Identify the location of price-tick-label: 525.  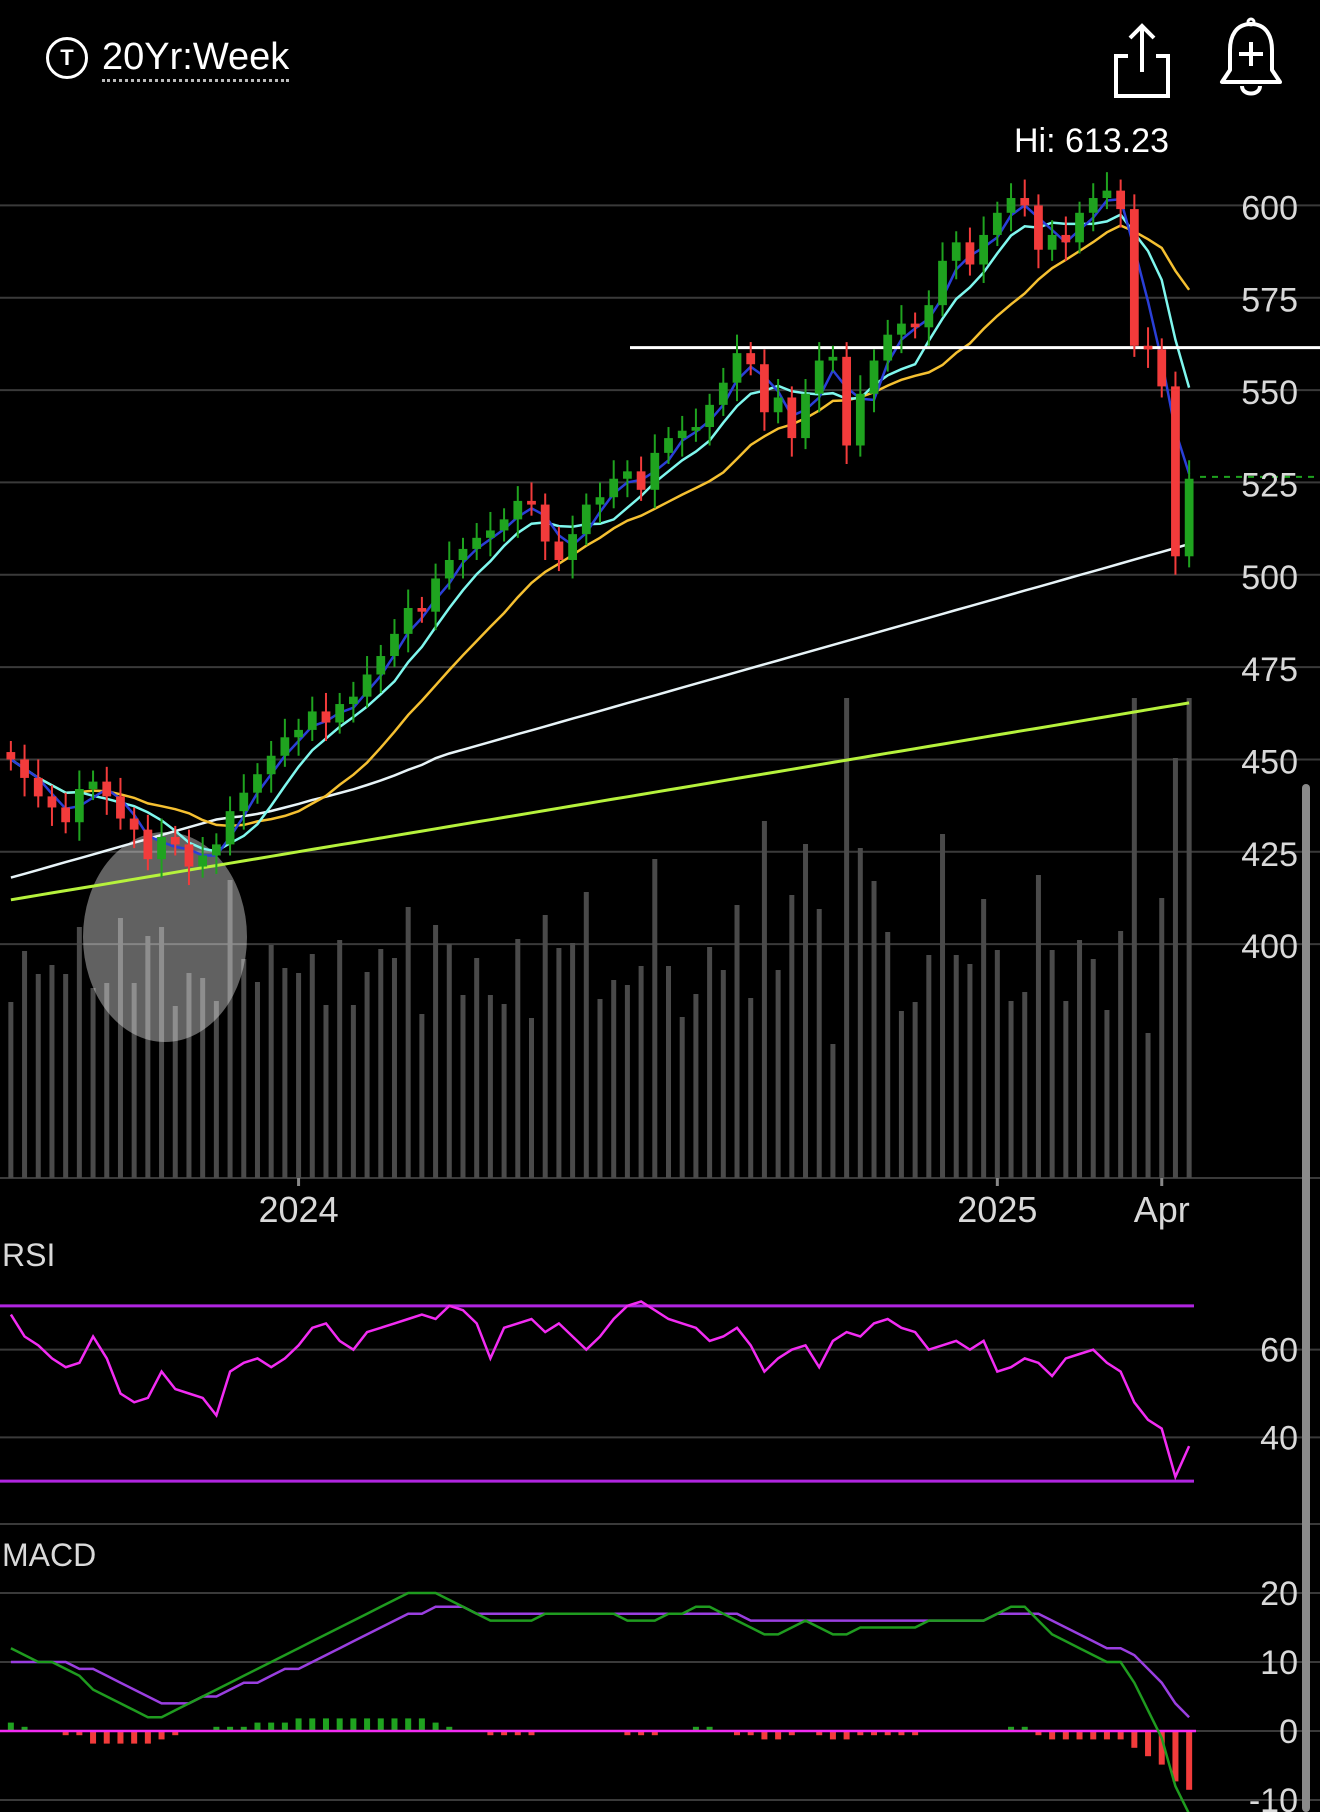
(1269, 485).